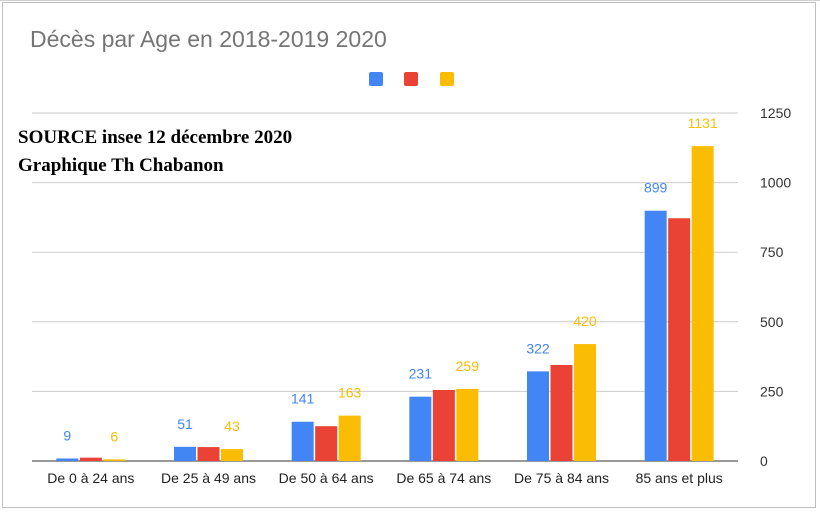  I want to click on y-axis-ticks: 0 250 500 750 1000 1250, so click(775, 287).